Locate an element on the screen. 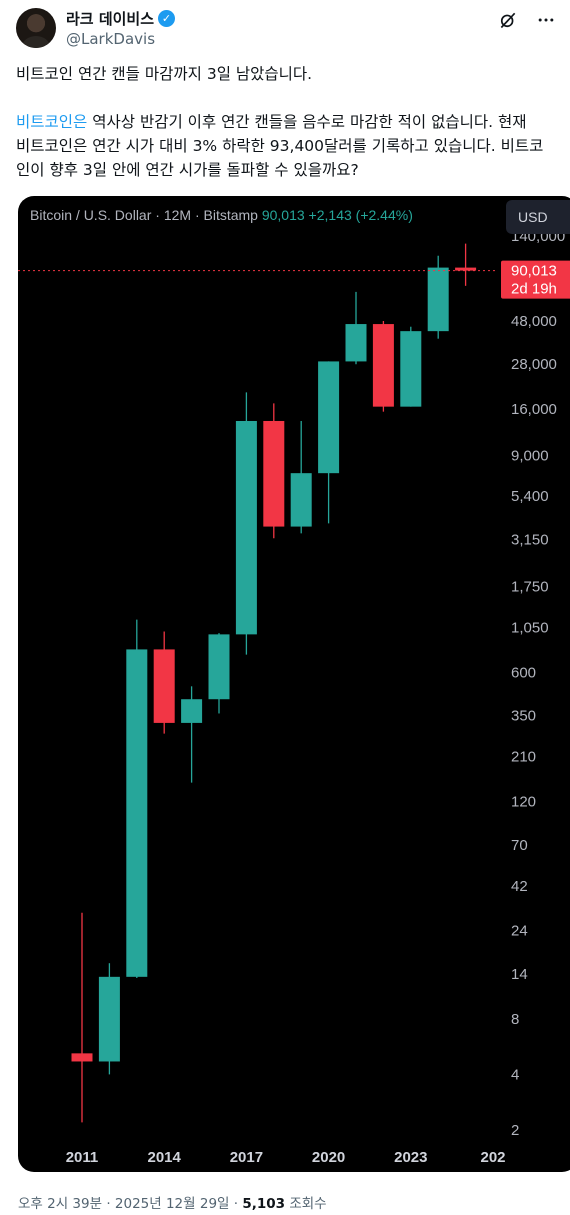 The image size is (570, 1215). more-options-icon is located at coordinates (546, 22).